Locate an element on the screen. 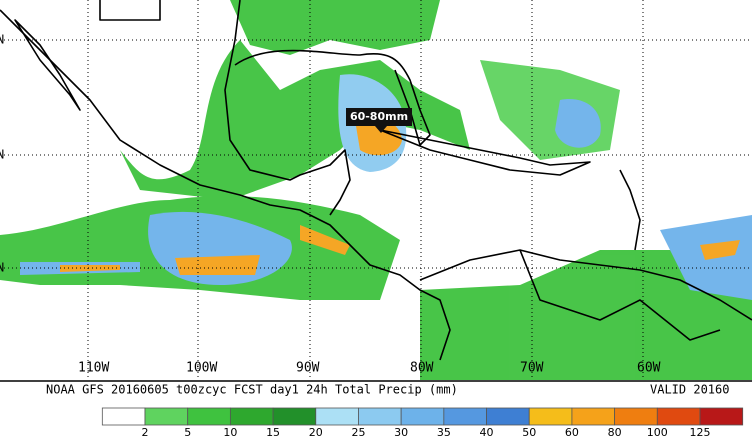 The height and width of the screenshot is (440, 752). legend-level: 50 is located at coordinates (529, 432).